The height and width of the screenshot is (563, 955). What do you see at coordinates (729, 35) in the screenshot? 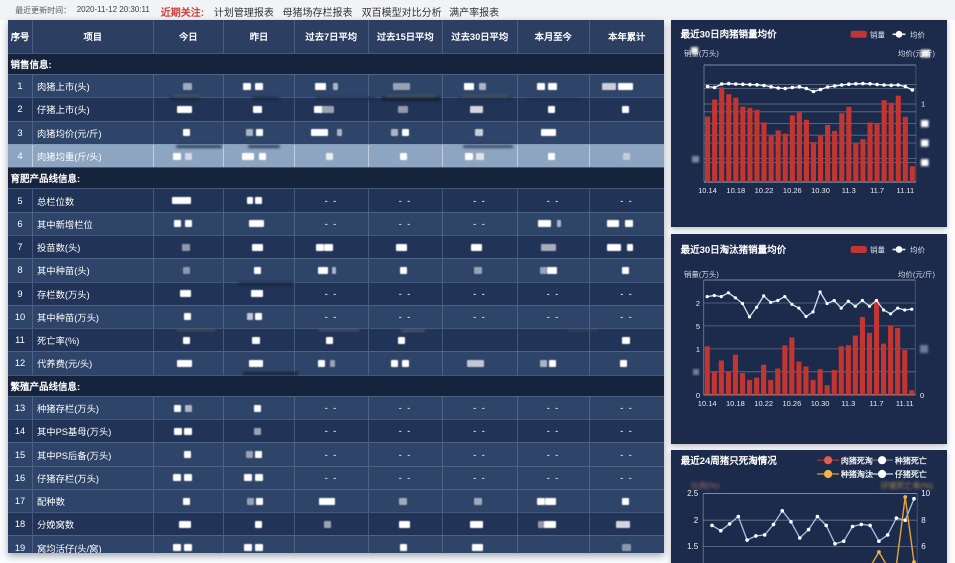
I see `svg-text: 最近30日肉猪销量均价` at bounding box center [729, 35].